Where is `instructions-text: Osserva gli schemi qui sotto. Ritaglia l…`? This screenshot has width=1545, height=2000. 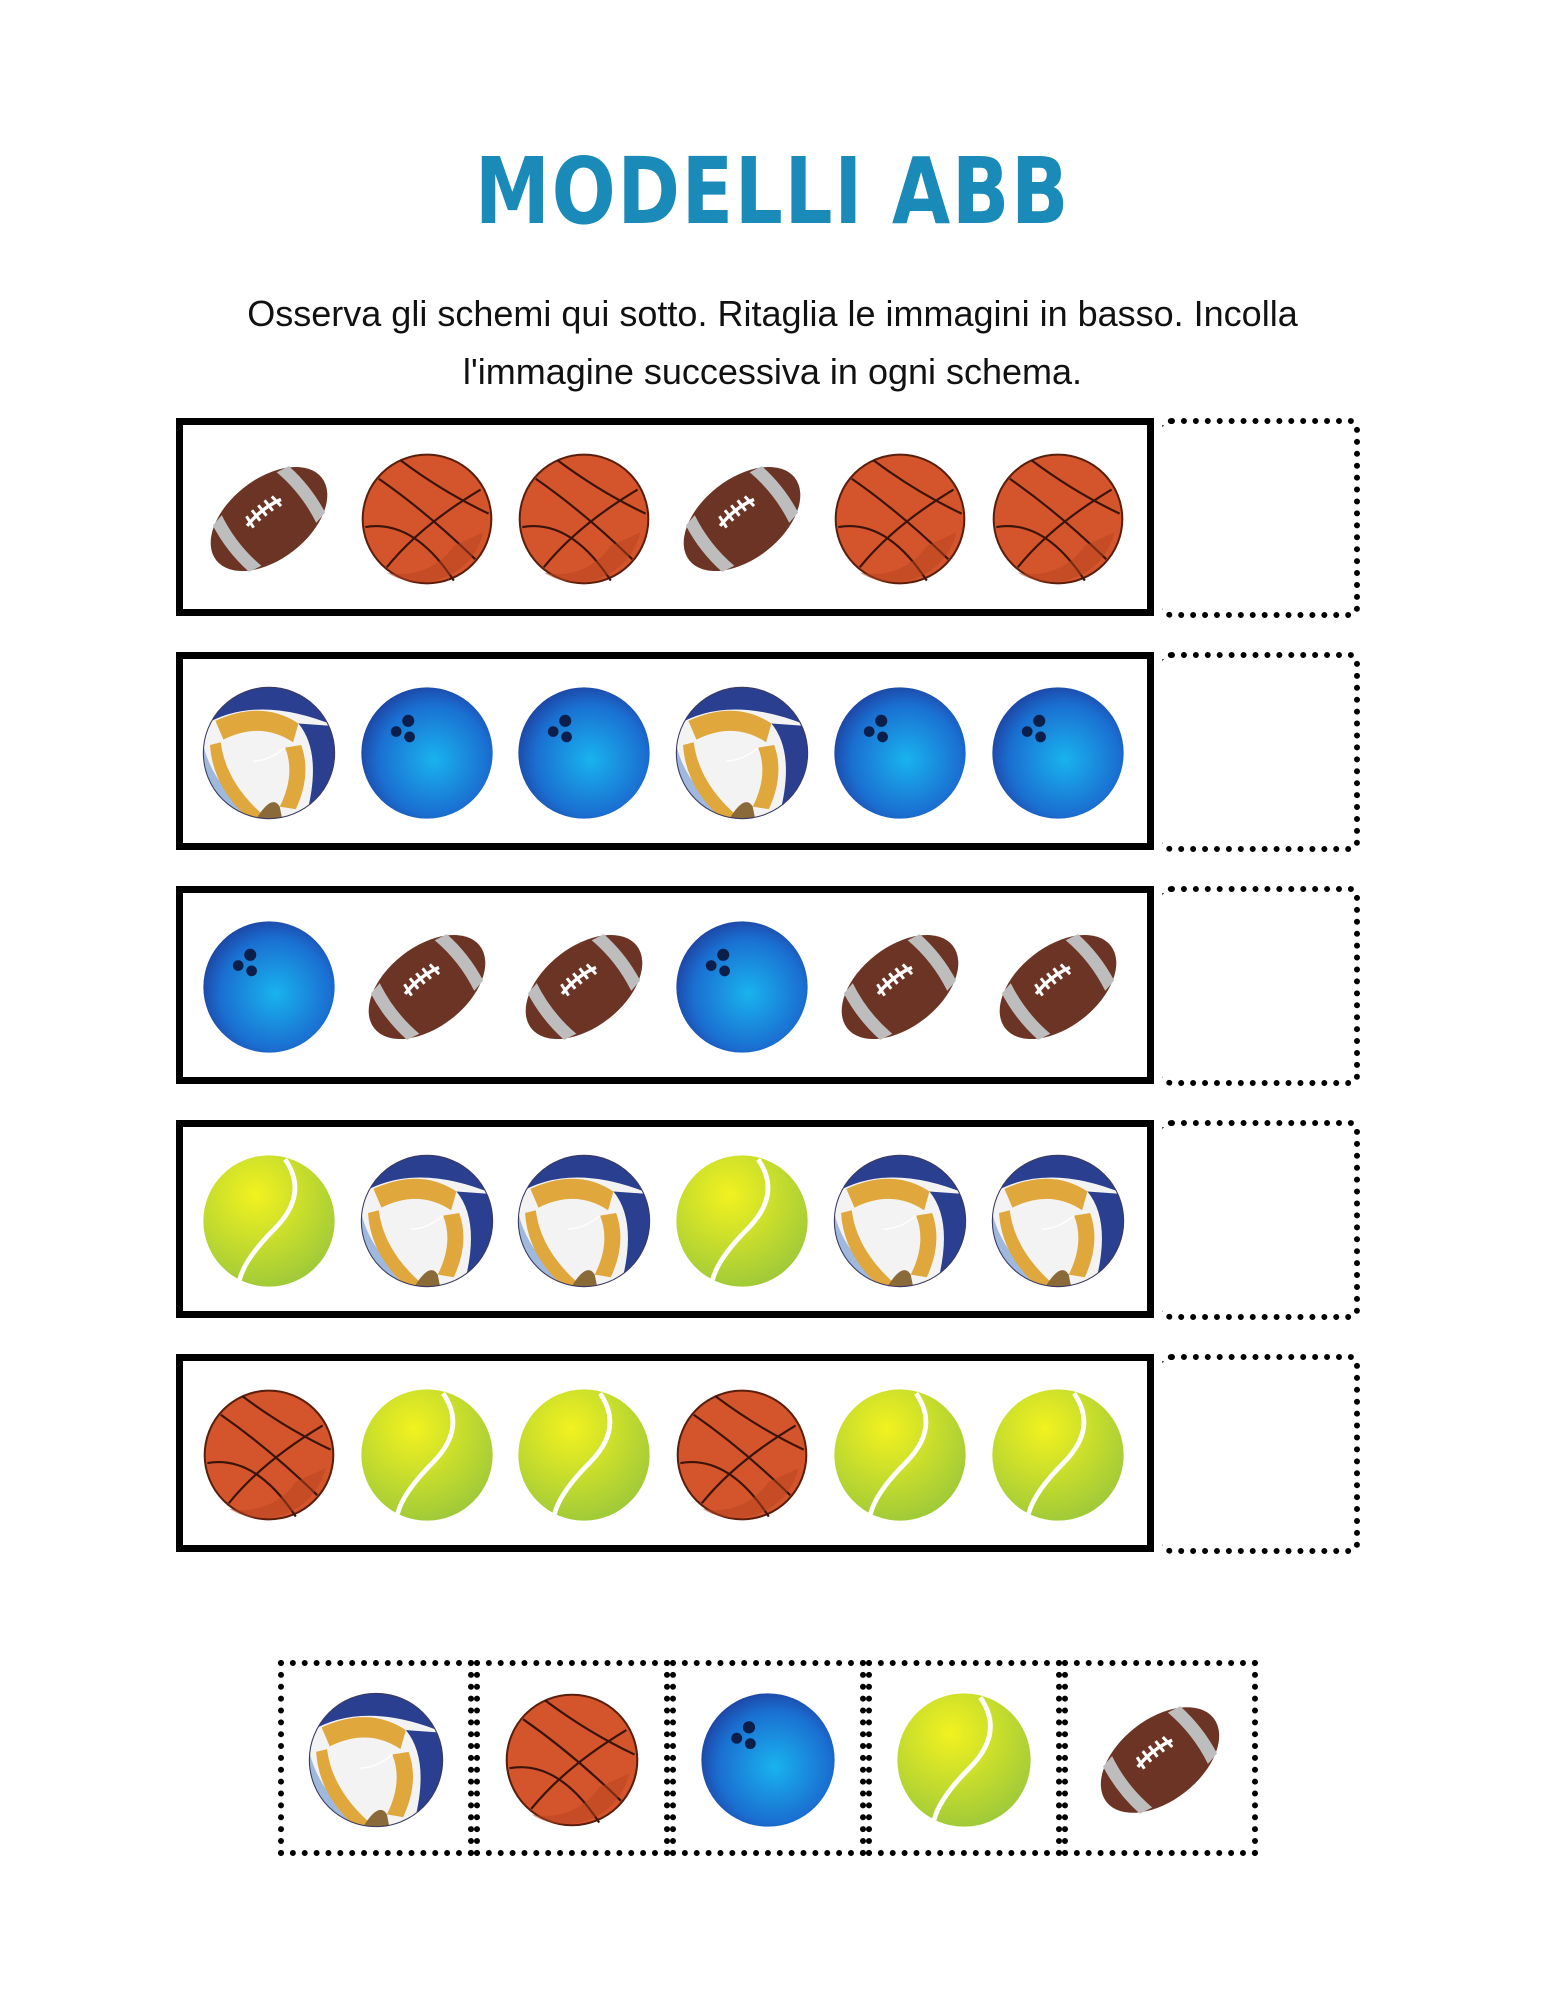
instructions-text: Osserva gli schemi qui sotto. Ritaglia l… is located at coordinates (772, 342).